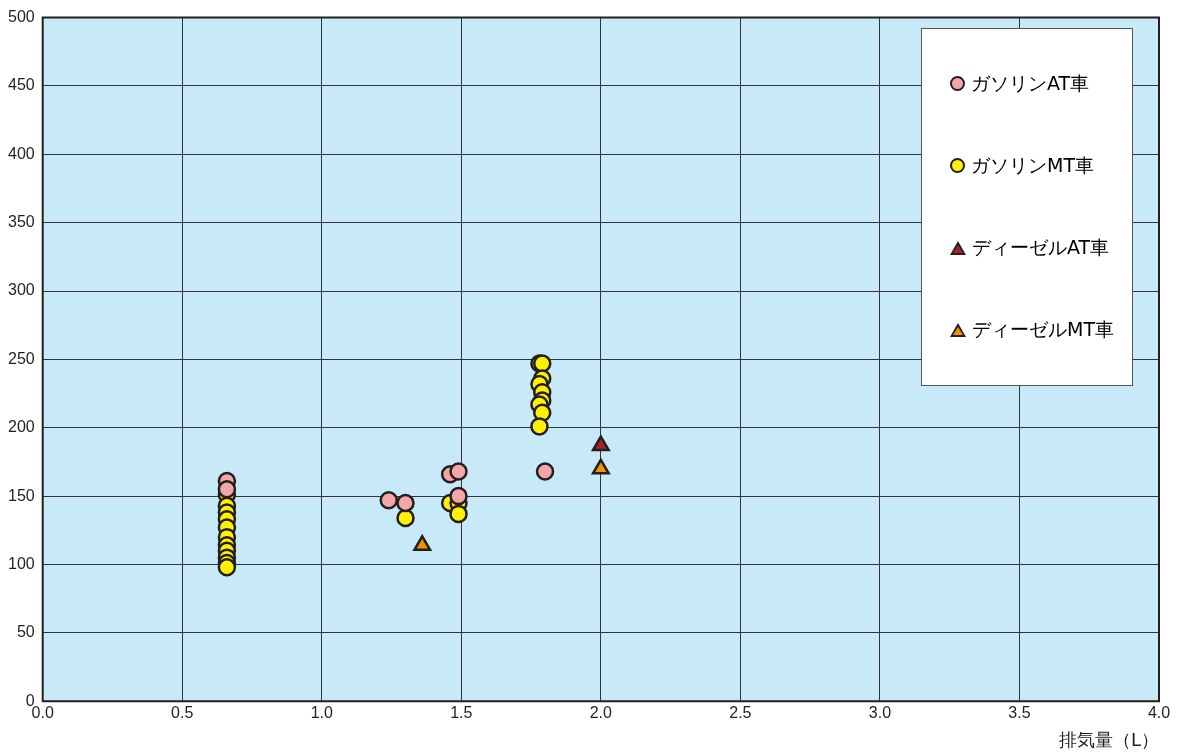  I want to click on y-tick-label: 500, so click(21, 17).